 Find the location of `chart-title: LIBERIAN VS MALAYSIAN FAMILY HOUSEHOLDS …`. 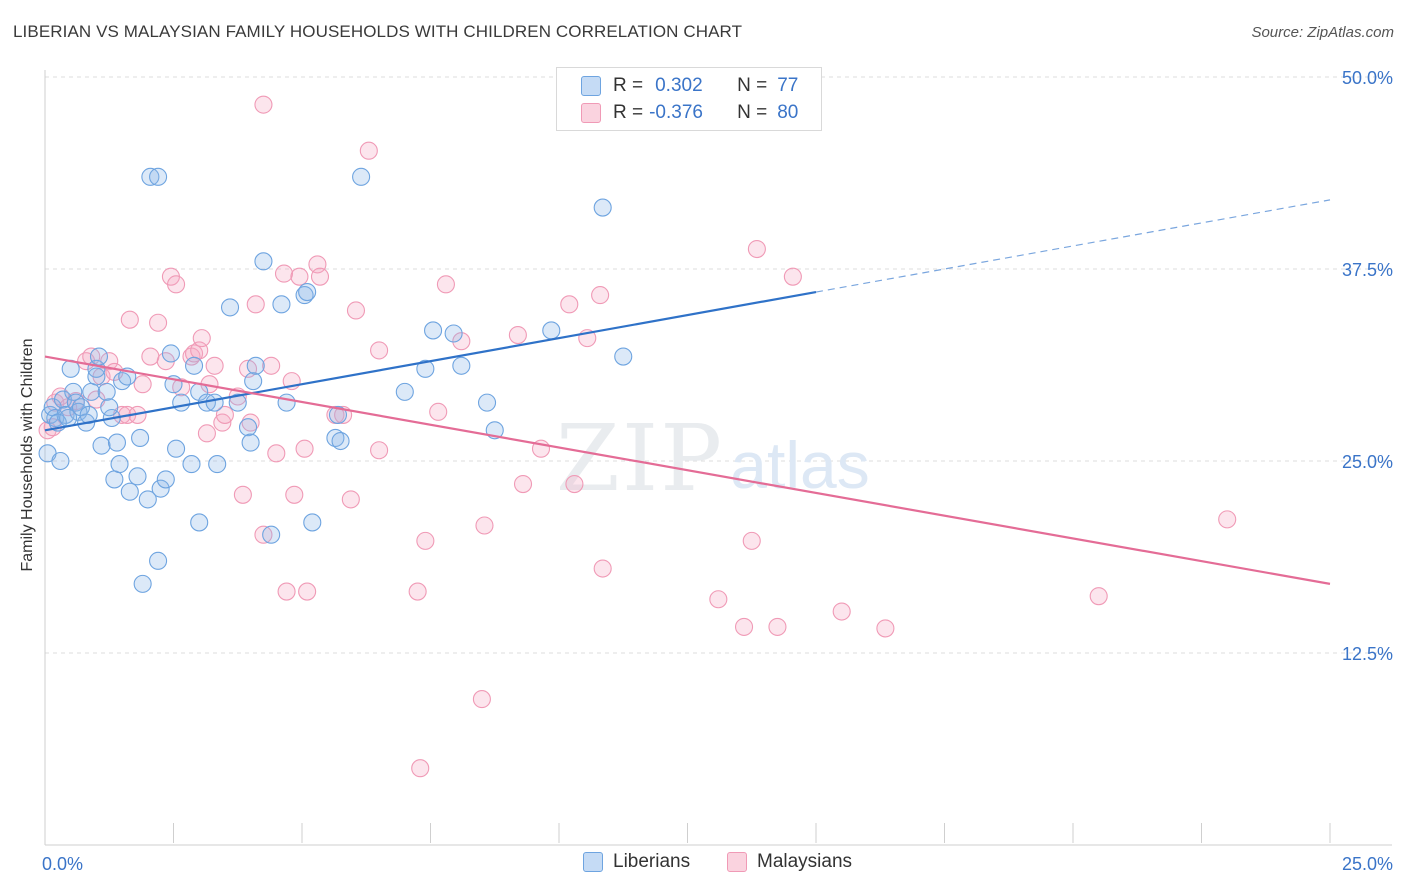

chart-title: LIBERIAN VS MALAYSIAN FAMILY HOUSEHOLDS … is located at coordinates (378, 31).